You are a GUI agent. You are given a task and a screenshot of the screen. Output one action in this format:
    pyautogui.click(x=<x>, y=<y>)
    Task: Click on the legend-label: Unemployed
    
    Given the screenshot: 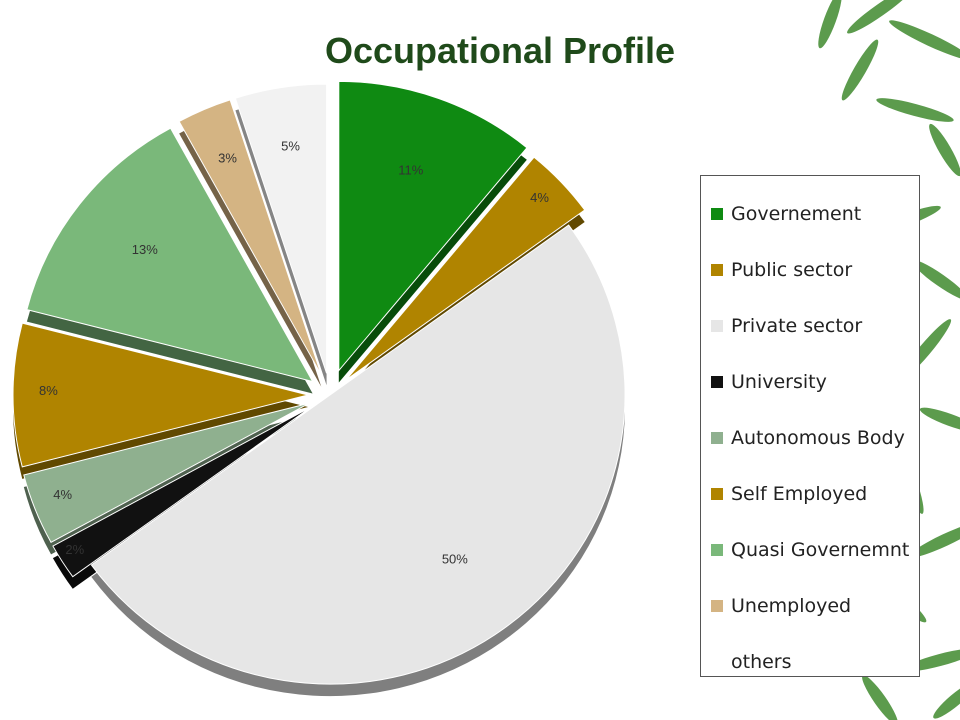 What is the action you would take?
    pyautogui.click(x=791, y=606)
    